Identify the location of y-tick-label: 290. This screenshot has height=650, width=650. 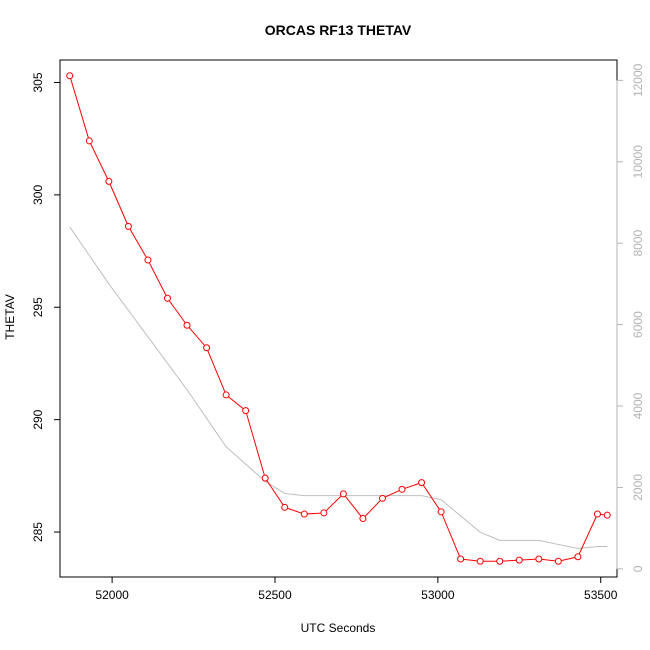
(38, 419).